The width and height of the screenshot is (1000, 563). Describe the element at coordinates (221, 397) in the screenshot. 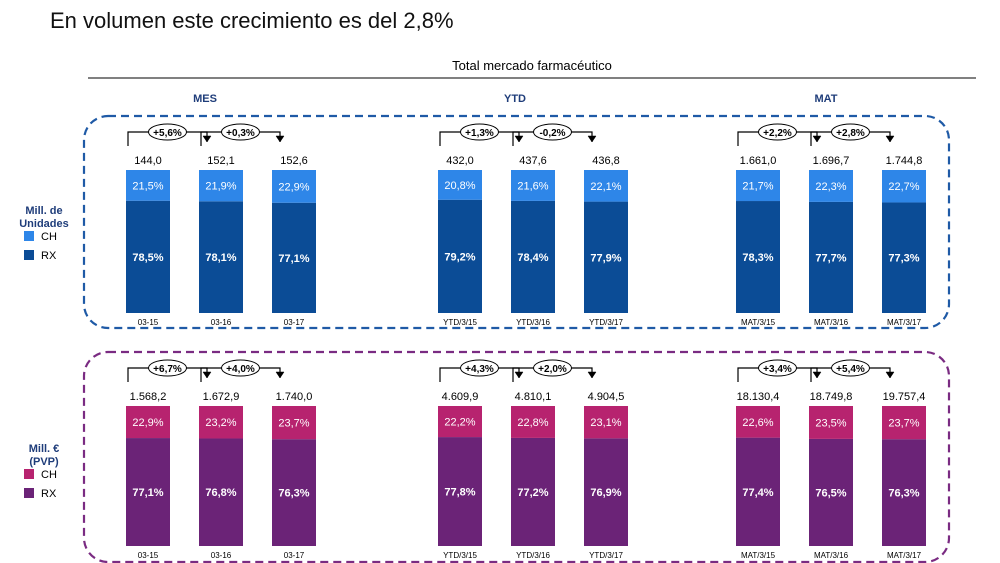

I see `total-label: 1.672,9` at that location.